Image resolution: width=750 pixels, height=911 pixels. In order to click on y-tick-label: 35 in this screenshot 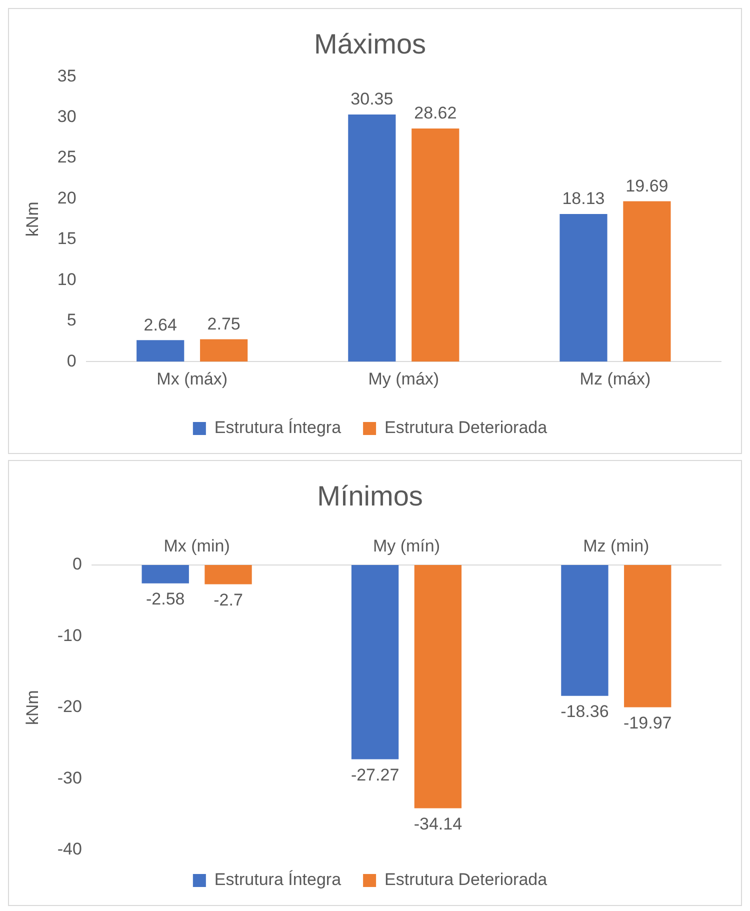, I will do `click(66, 76)`.